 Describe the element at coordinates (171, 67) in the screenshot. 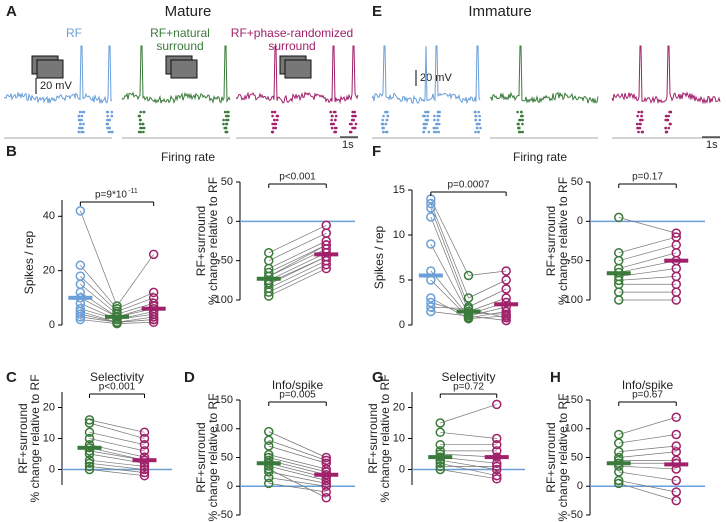

I see `stimulus-icons` at that location.